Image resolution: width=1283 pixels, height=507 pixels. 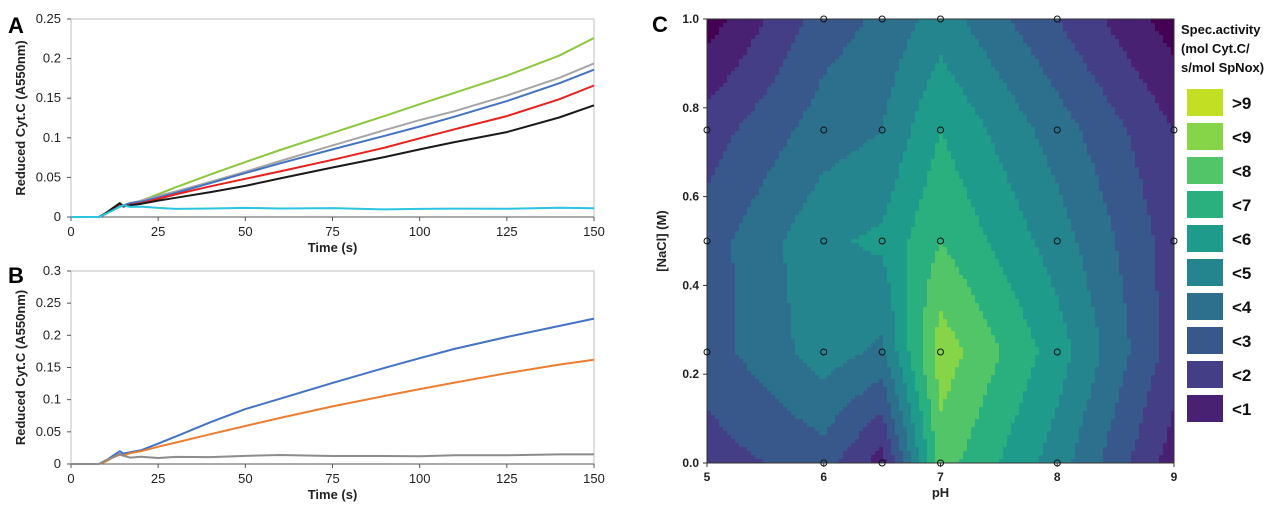 I want to click on x-tick-label: 25, so click(x=158, y=231).